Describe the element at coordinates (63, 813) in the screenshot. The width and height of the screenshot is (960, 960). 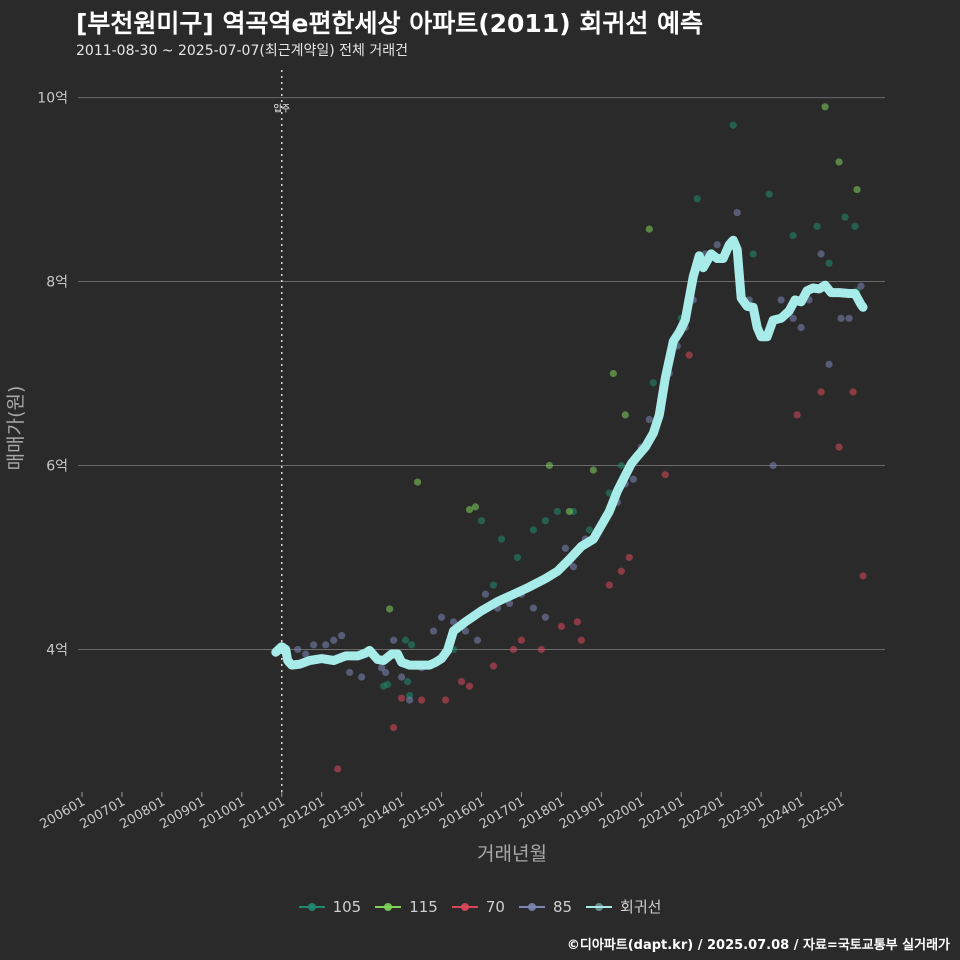
I see `x-tick-label: 200601` at that location.